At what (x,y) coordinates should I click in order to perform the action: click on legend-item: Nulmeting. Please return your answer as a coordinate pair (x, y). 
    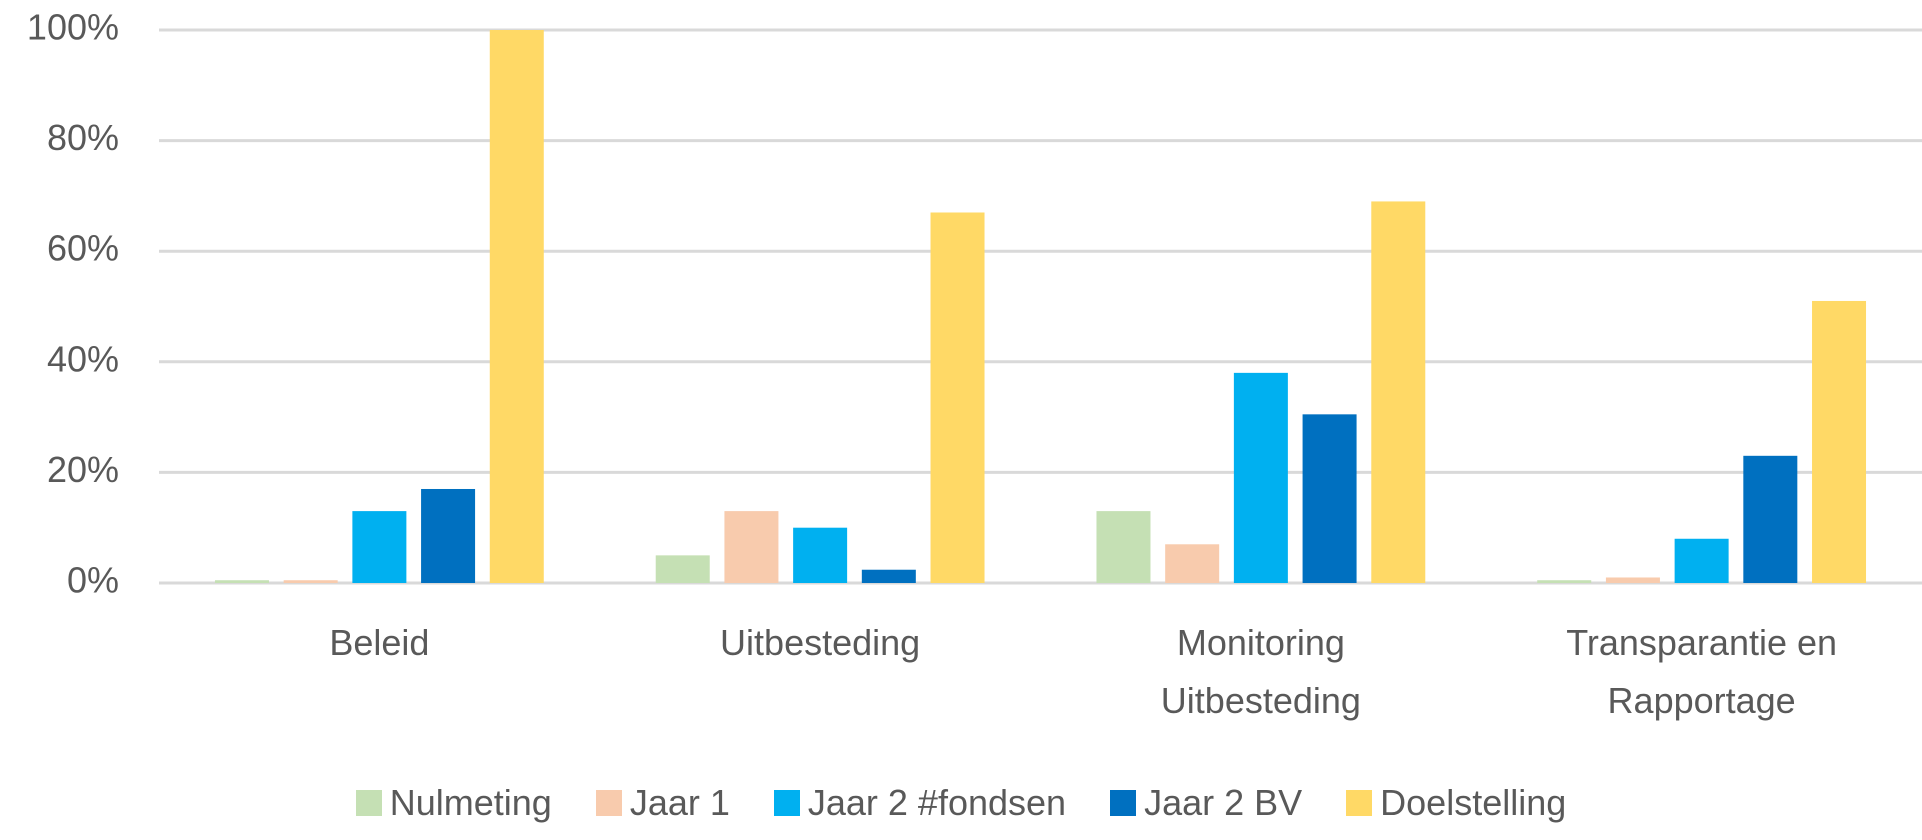
    Looking at the image, I should click on (453, 803).